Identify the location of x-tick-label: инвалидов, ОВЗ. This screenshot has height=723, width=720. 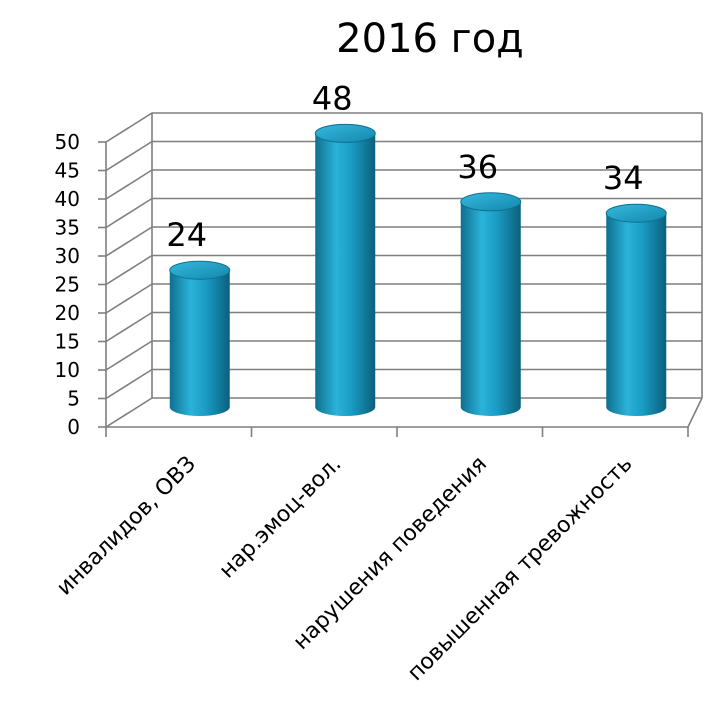
(126, 526).